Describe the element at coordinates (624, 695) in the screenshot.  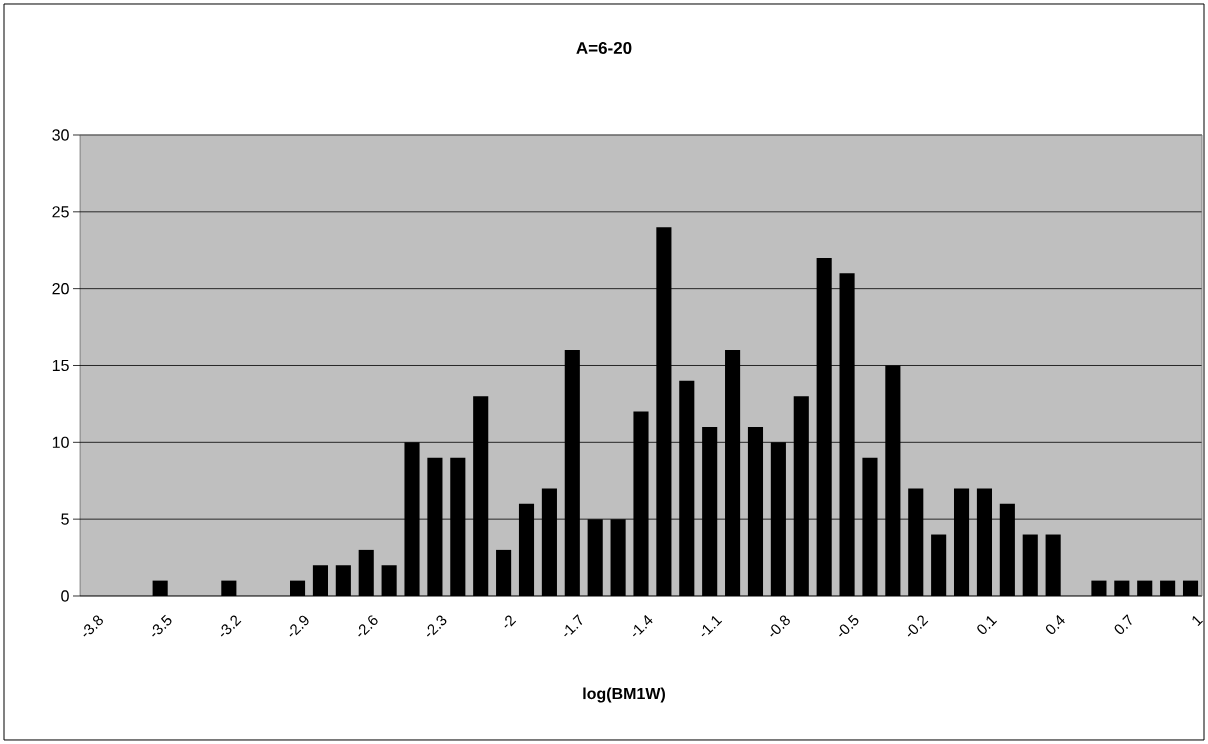
I see `x-axis-title: log(BM1W)` at that location.